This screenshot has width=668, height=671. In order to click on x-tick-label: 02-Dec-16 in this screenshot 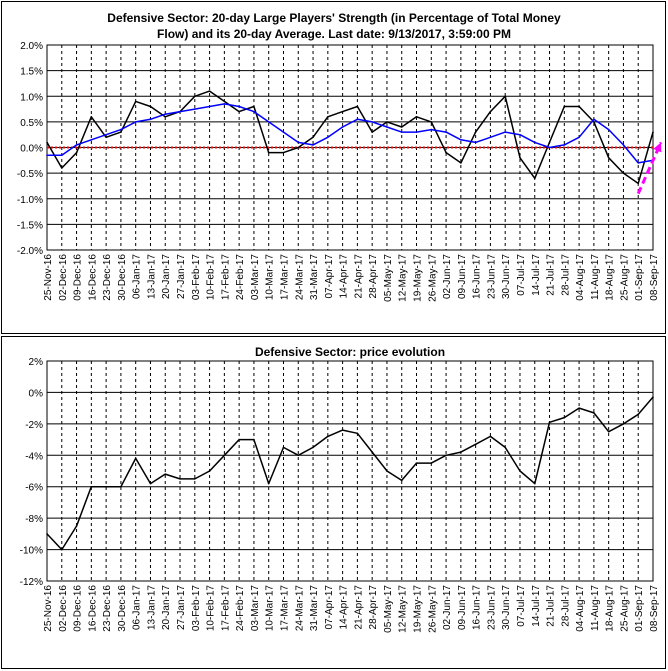, I will do `click(63, 277)`.